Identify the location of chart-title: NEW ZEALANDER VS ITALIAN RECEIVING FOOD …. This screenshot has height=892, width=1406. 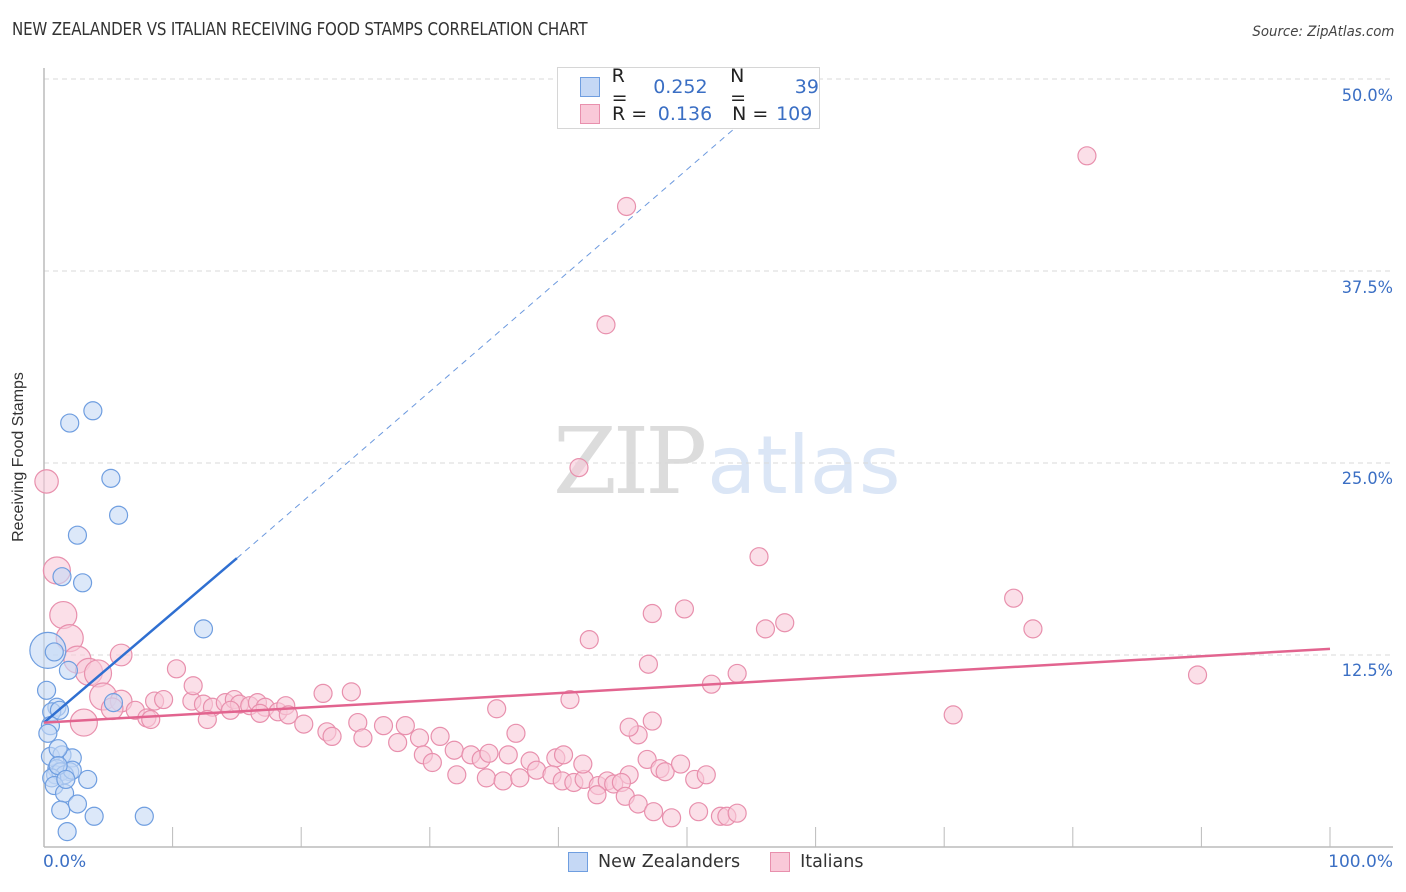
(300, 30).